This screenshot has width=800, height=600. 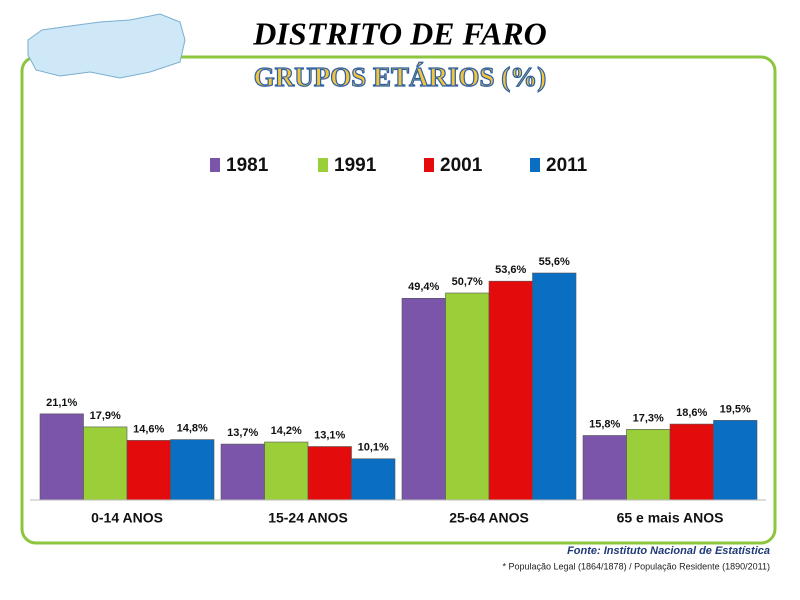 I want to click on legend-label: 1991, so click(x=355, y=165).